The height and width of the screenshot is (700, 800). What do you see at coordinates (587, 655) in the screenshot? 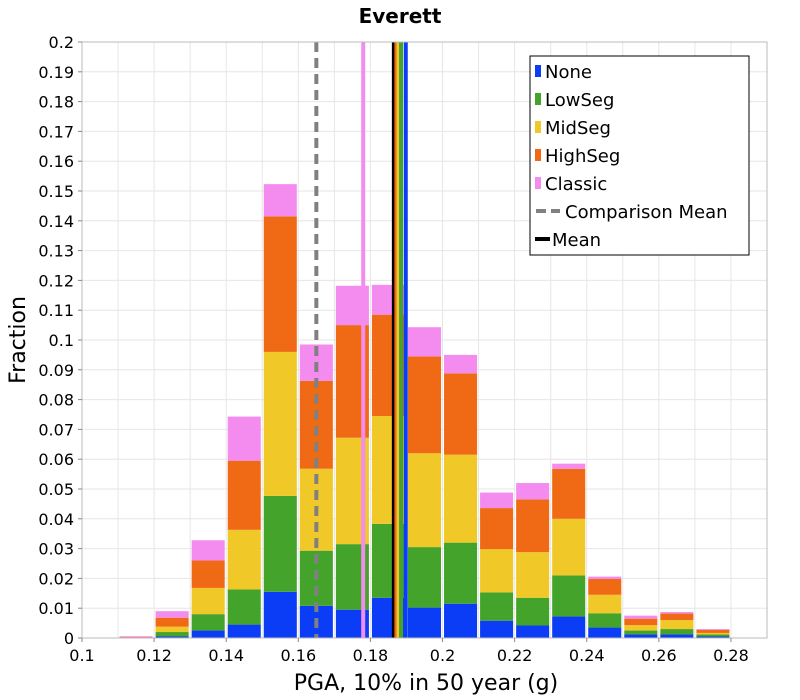
I see `x-tick-label: 0.24` at bounding box center [587, 655].